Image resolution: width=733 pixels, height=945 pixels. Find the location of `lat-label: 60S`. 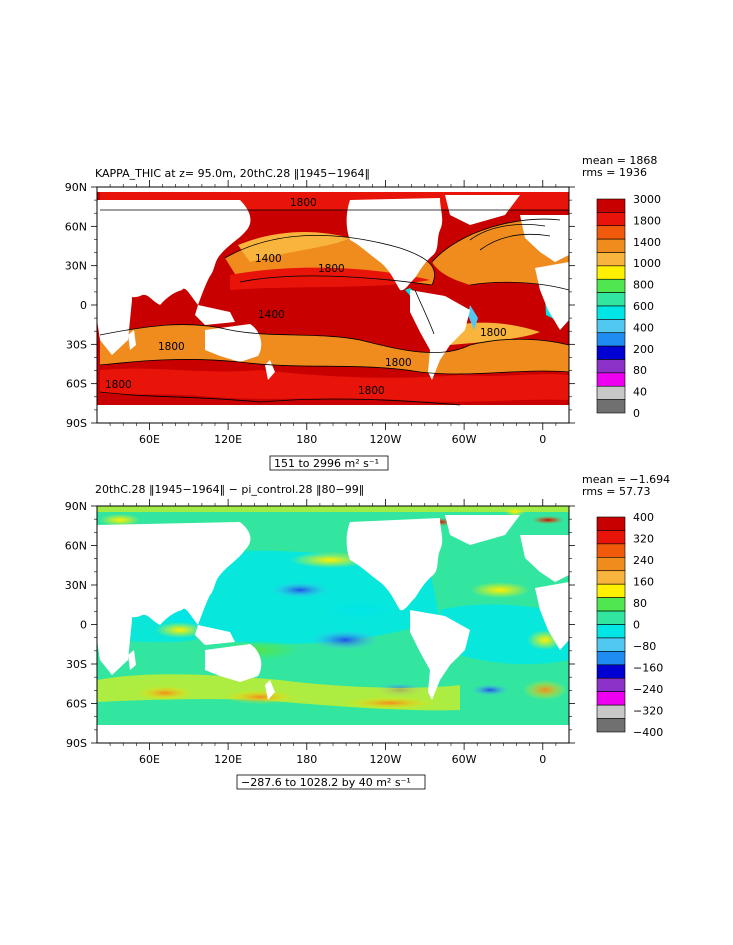

lat-label: 60S is located at coordinates (76, 384).